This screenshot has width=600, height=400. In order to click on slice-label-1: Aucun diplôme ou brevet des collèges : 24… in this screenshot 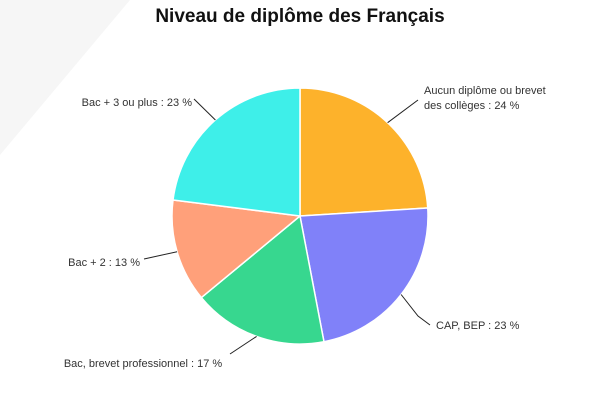, I will do `click(485, 98)`.